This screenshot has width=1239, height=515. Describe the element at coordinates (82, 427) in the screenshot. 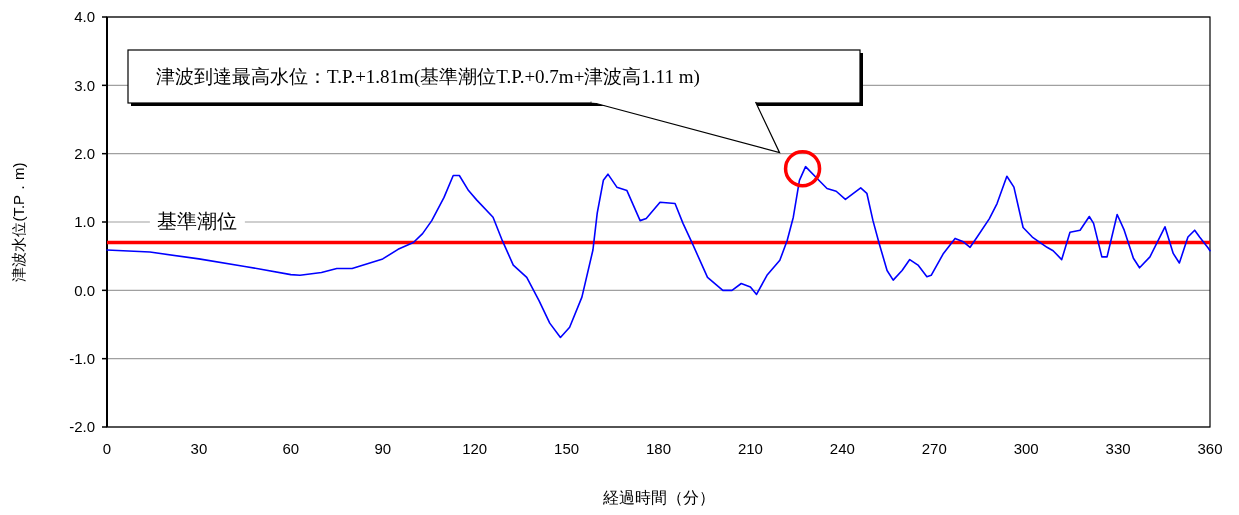

I see `y-tick-label: -2.0` at that location.